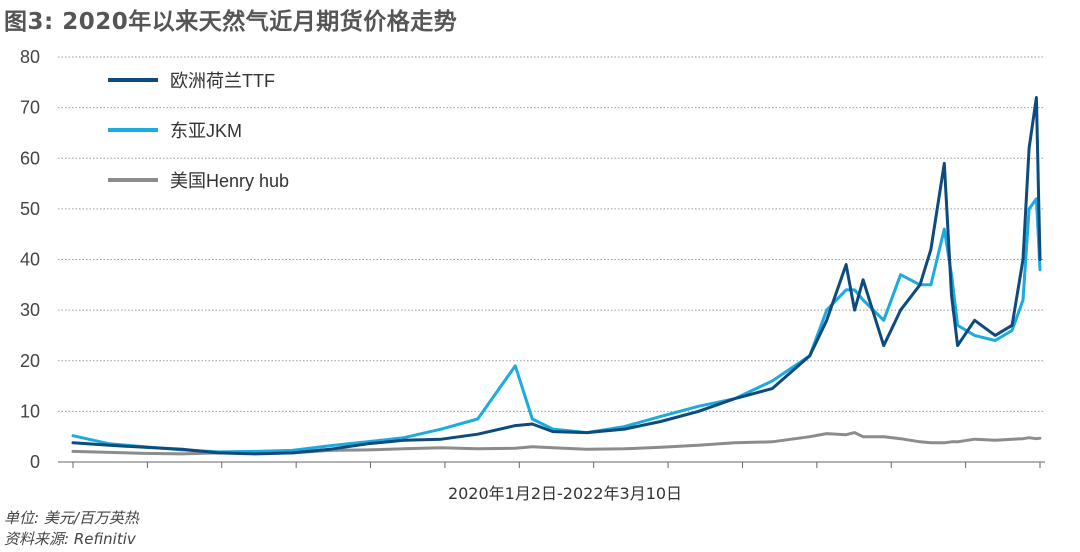 The height and width of the screenshot is (552, 1080). Describe the element at coordinates (30, 57) in the screenshot. I see `y-tick-label: 80` at that location.